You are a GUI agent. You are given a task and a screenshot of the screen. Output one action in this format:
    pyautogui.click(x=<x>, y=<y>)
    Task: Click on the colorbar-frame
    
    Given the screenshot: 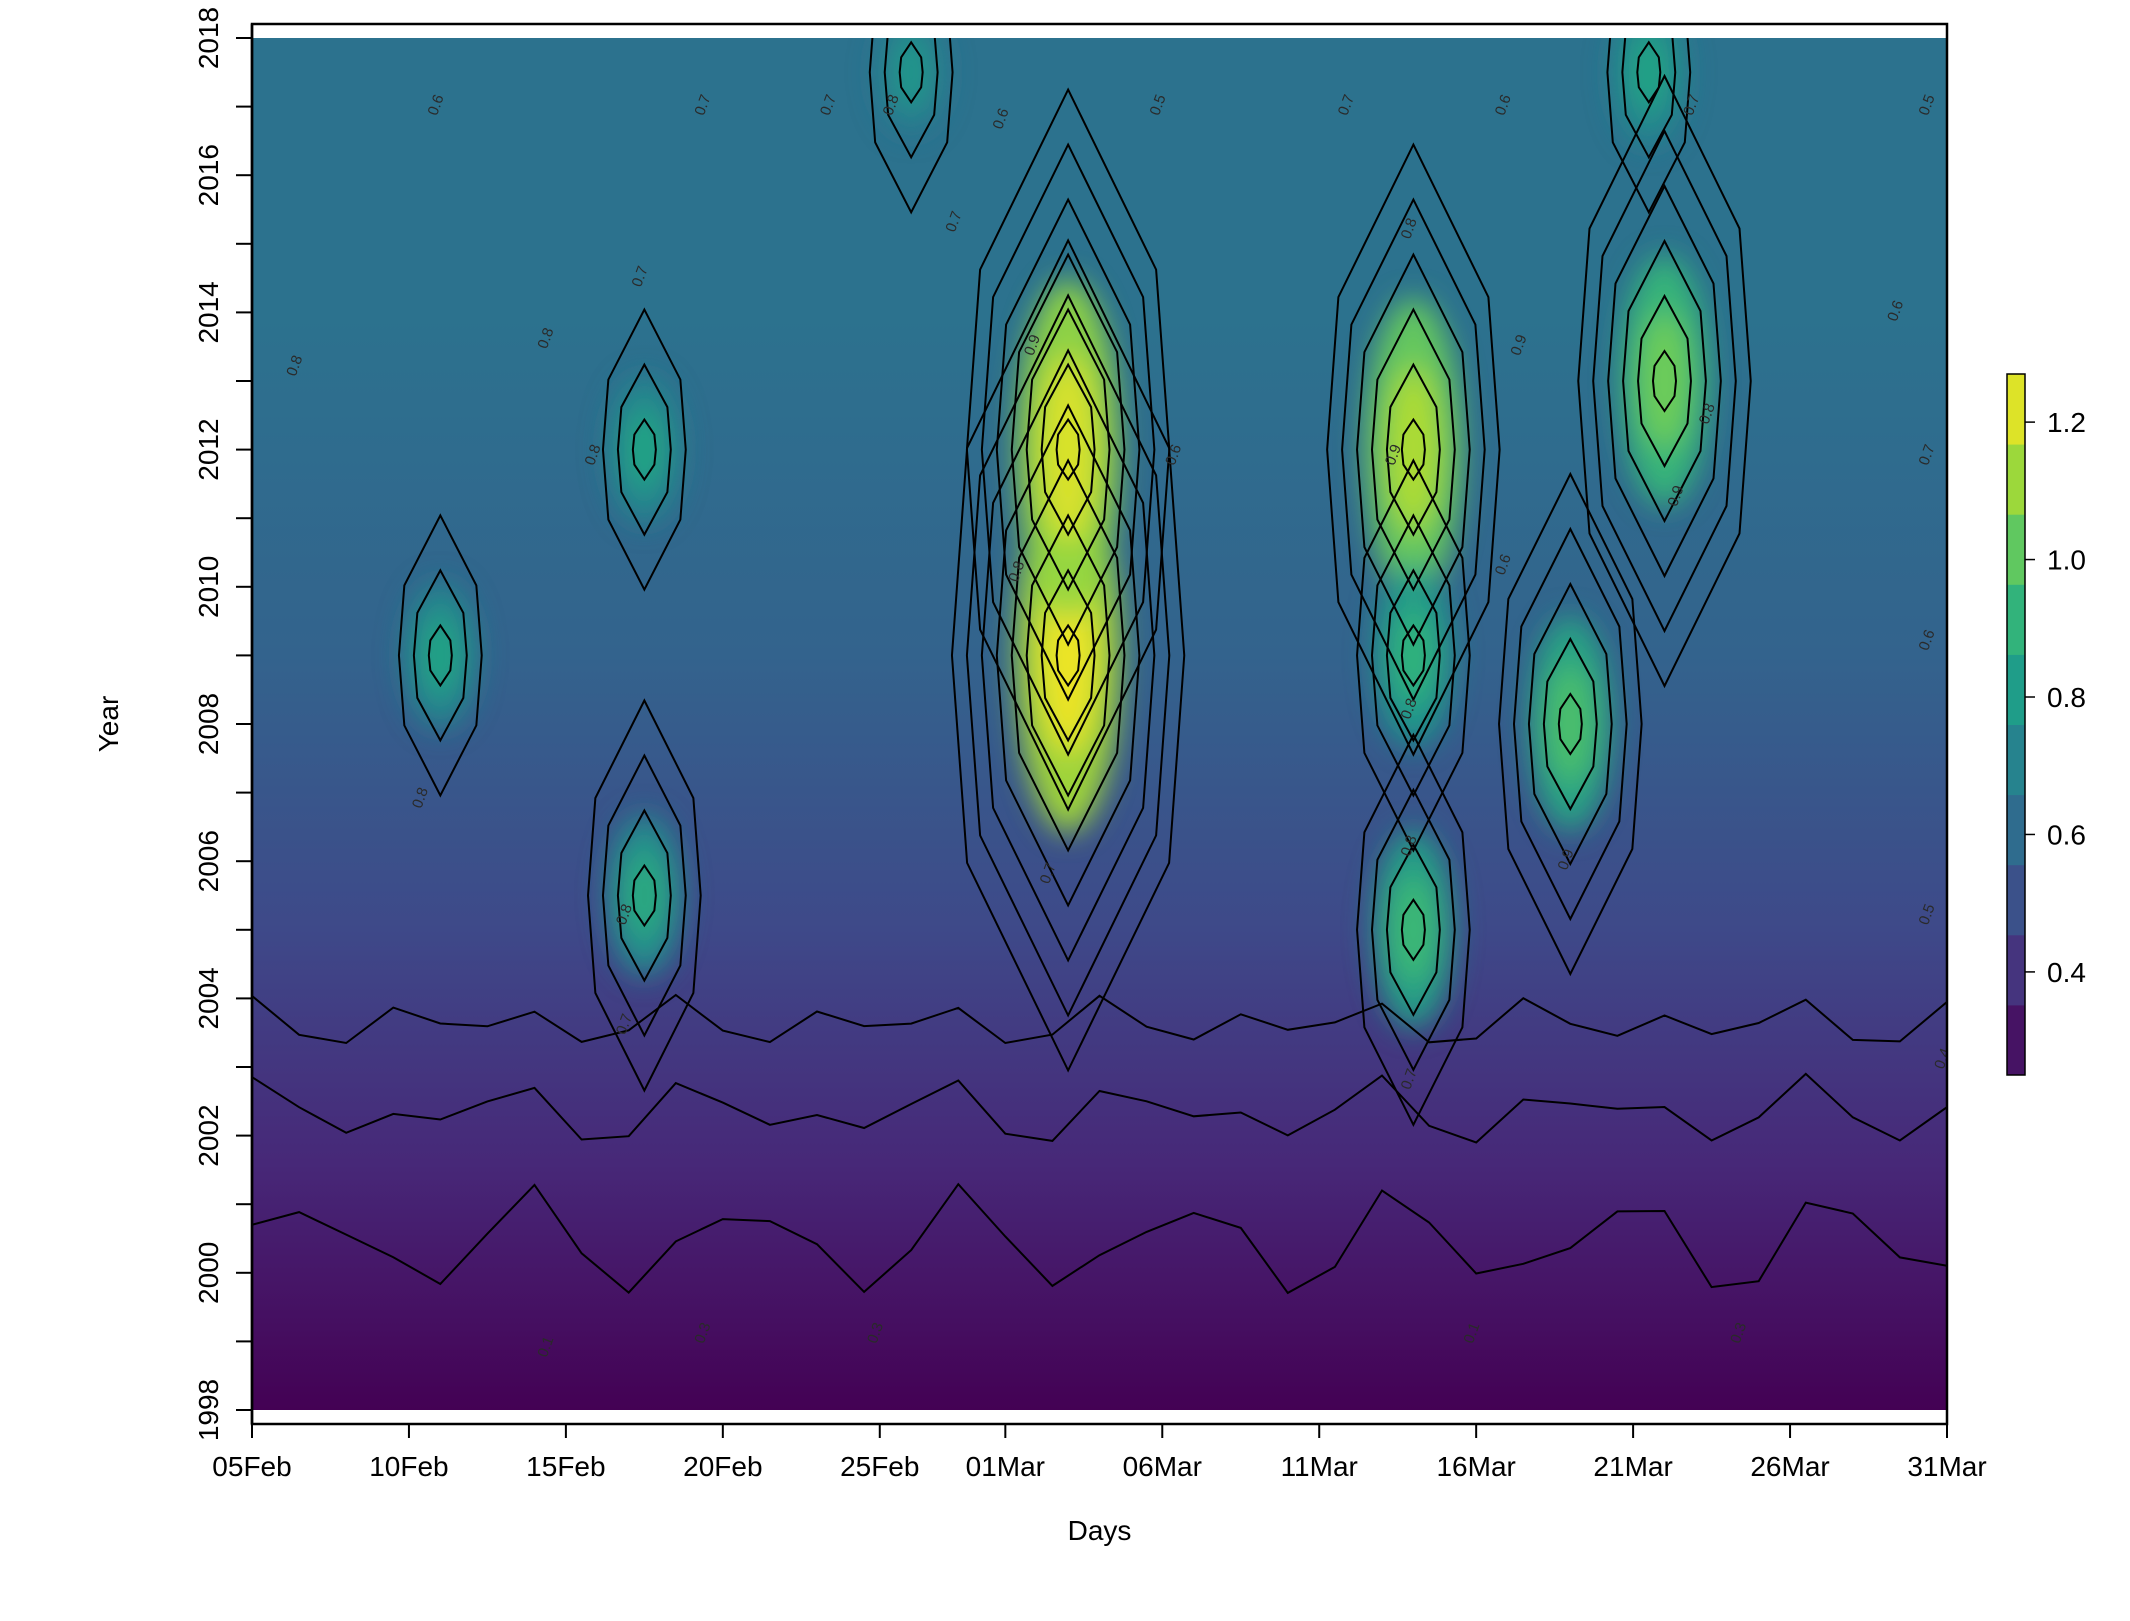 What is the action you would take?
    pyautogui.click(x=2016, y=724)
    